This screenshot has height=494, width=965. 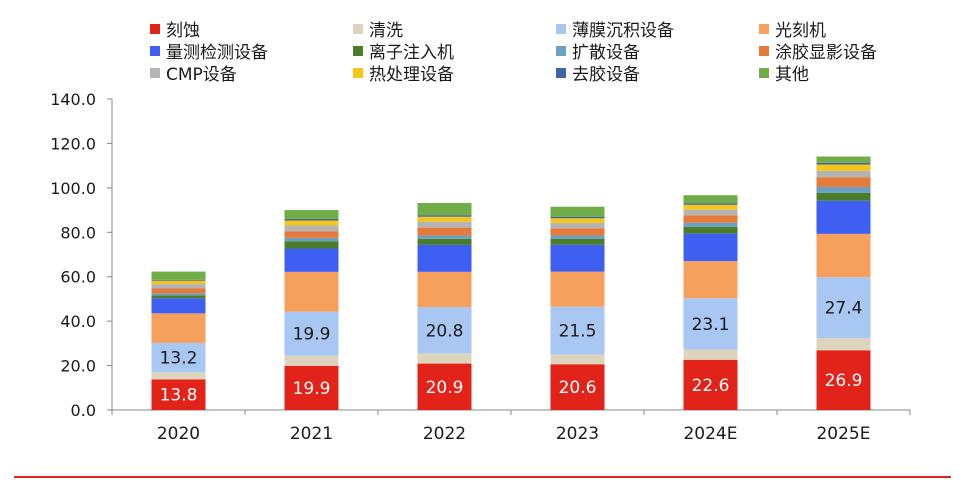 I want to click on x-tick-label-1: 2021, so click(x=311, y=434).